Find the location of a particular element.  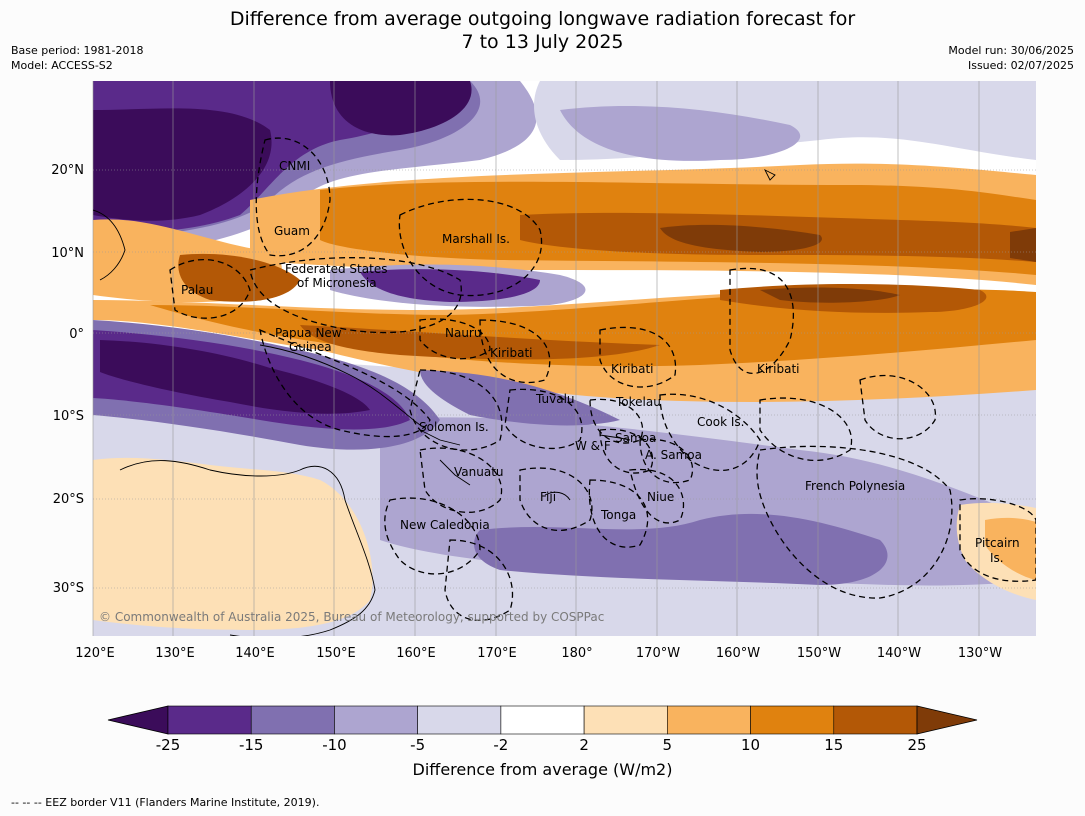

meta-left: Base period: 1981-2018 Model: ACCESS-S2 is located at coordinates (77, 58).